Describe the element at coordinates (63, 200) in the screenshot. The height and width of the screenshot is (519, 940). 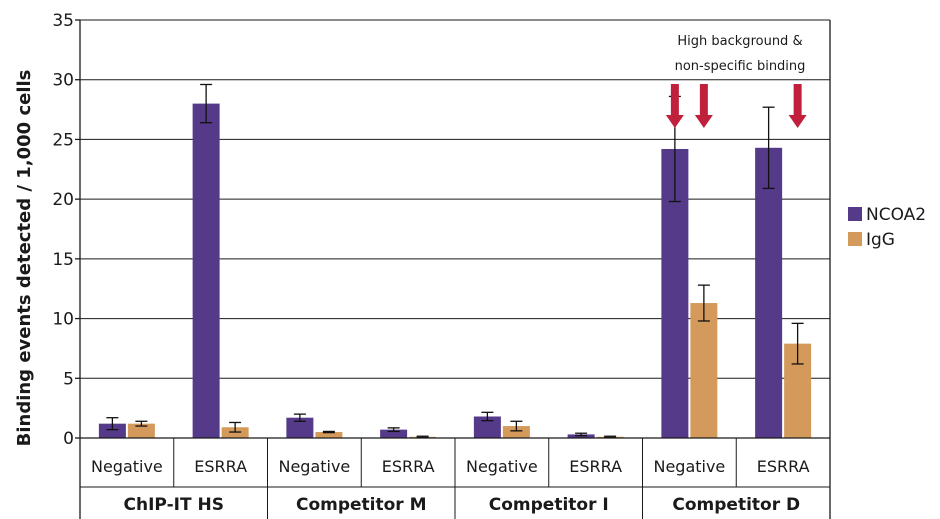
I see `y-tick-label: 20` at that location.